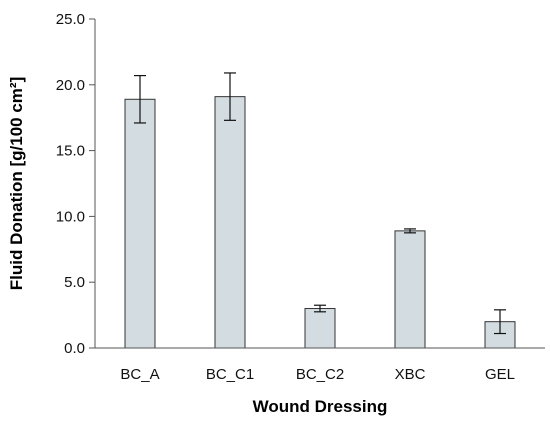 This screenshot has width=550, height=424. I want to click on y-axis-title: Fluid Donation [g/100 cm²], so click(16, 183).